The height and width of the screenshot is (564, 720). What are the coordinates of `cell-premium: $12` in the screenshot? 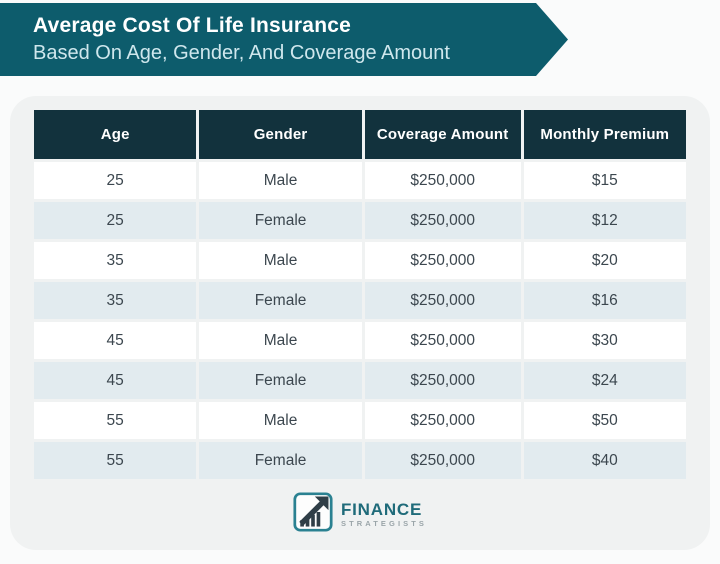 It's located at (604, 220).